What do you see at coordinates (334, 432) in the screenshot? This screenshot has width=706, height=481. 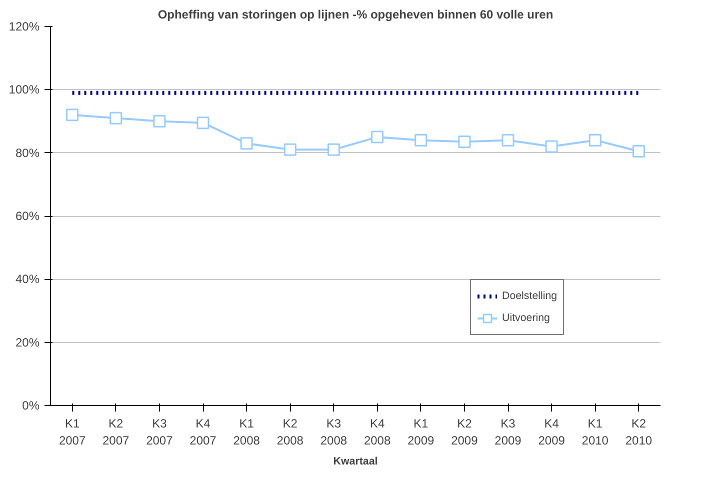 I see `x-tick-label: K3 2008` at bounding box center [334, 432].